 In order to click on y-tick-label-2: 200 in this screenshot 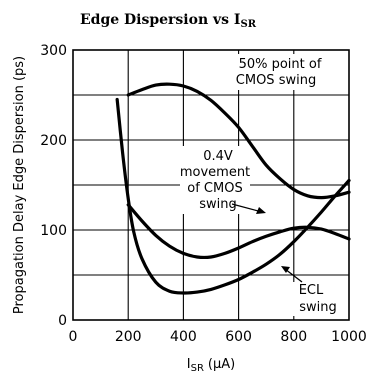, I will do `click(53, 141)`.